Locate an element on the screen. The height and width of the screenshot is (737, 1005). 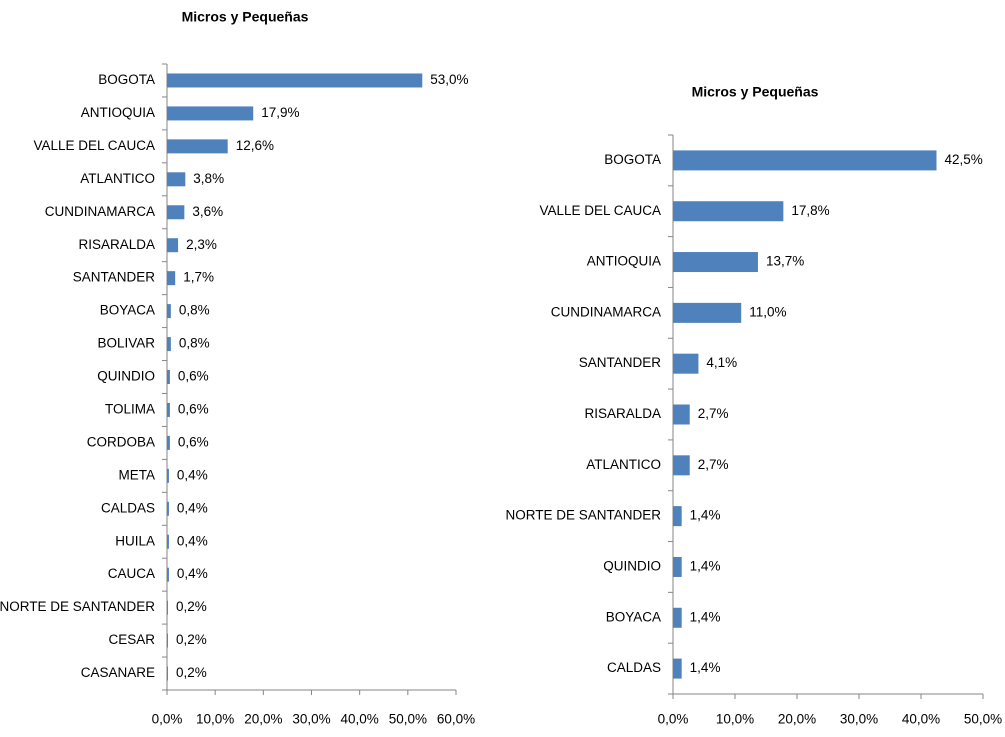
data-label: 42,5% is located at coordinates (964, 159).